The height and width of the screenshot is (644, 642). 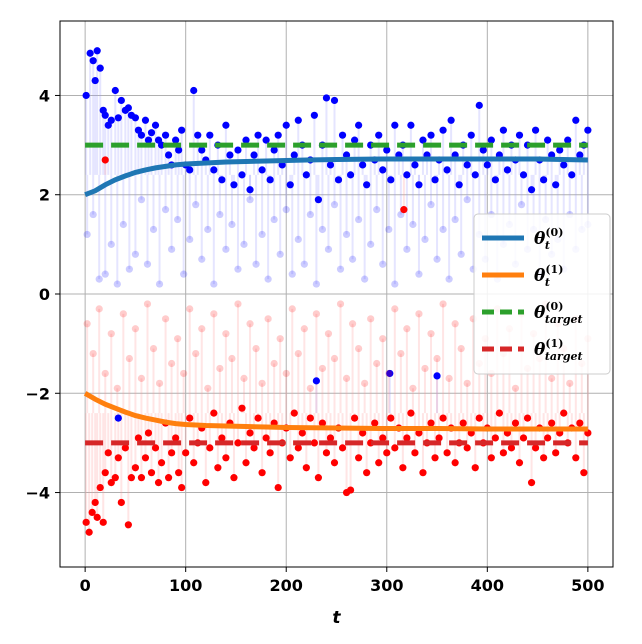 What do you see at coordinates (548, 276) in the screenshot?
I see `legend-label: θ(1) t` at bounding box center [548, 276].